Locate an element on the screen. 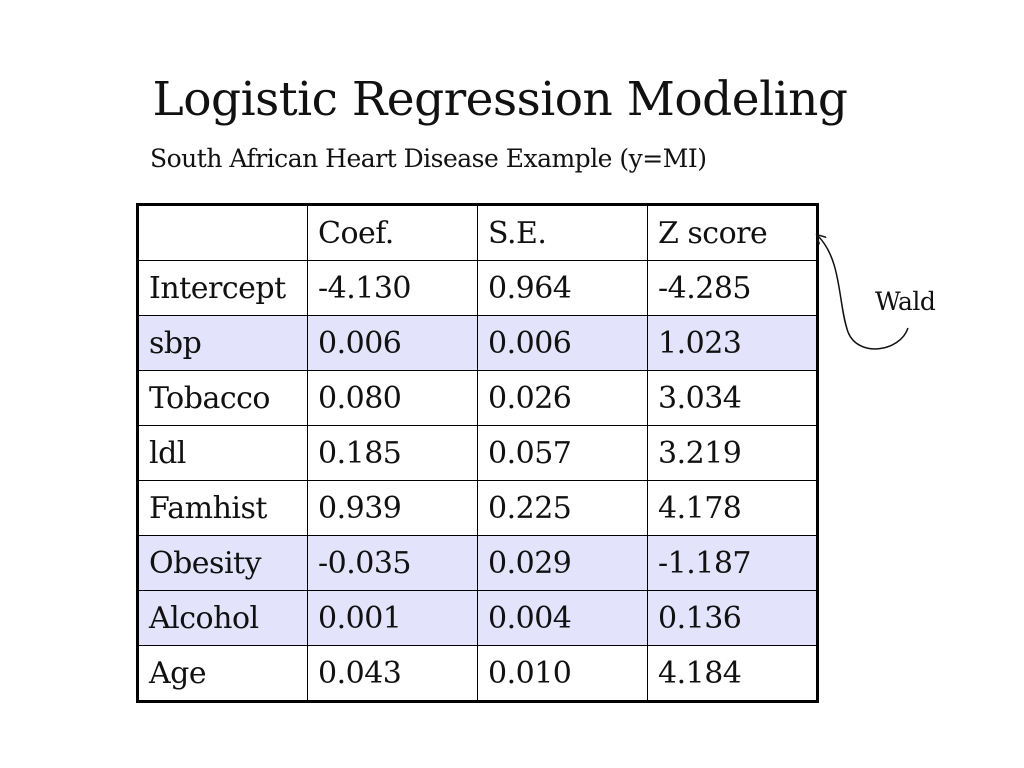 The image size is (1024, 768). table-row: Age 0.043 0.010 4.184 is located at coordinates (477, 673).